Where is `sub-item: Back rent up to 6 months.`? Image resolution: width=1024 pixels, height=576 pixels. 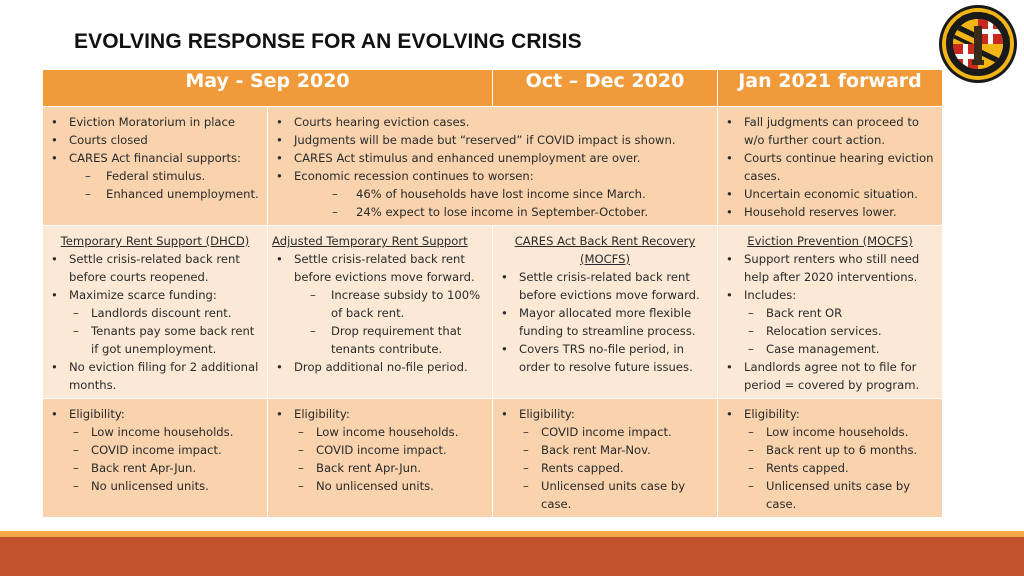
sub-item: Back rent up to 6 months. is located at coordinates (841, 450).